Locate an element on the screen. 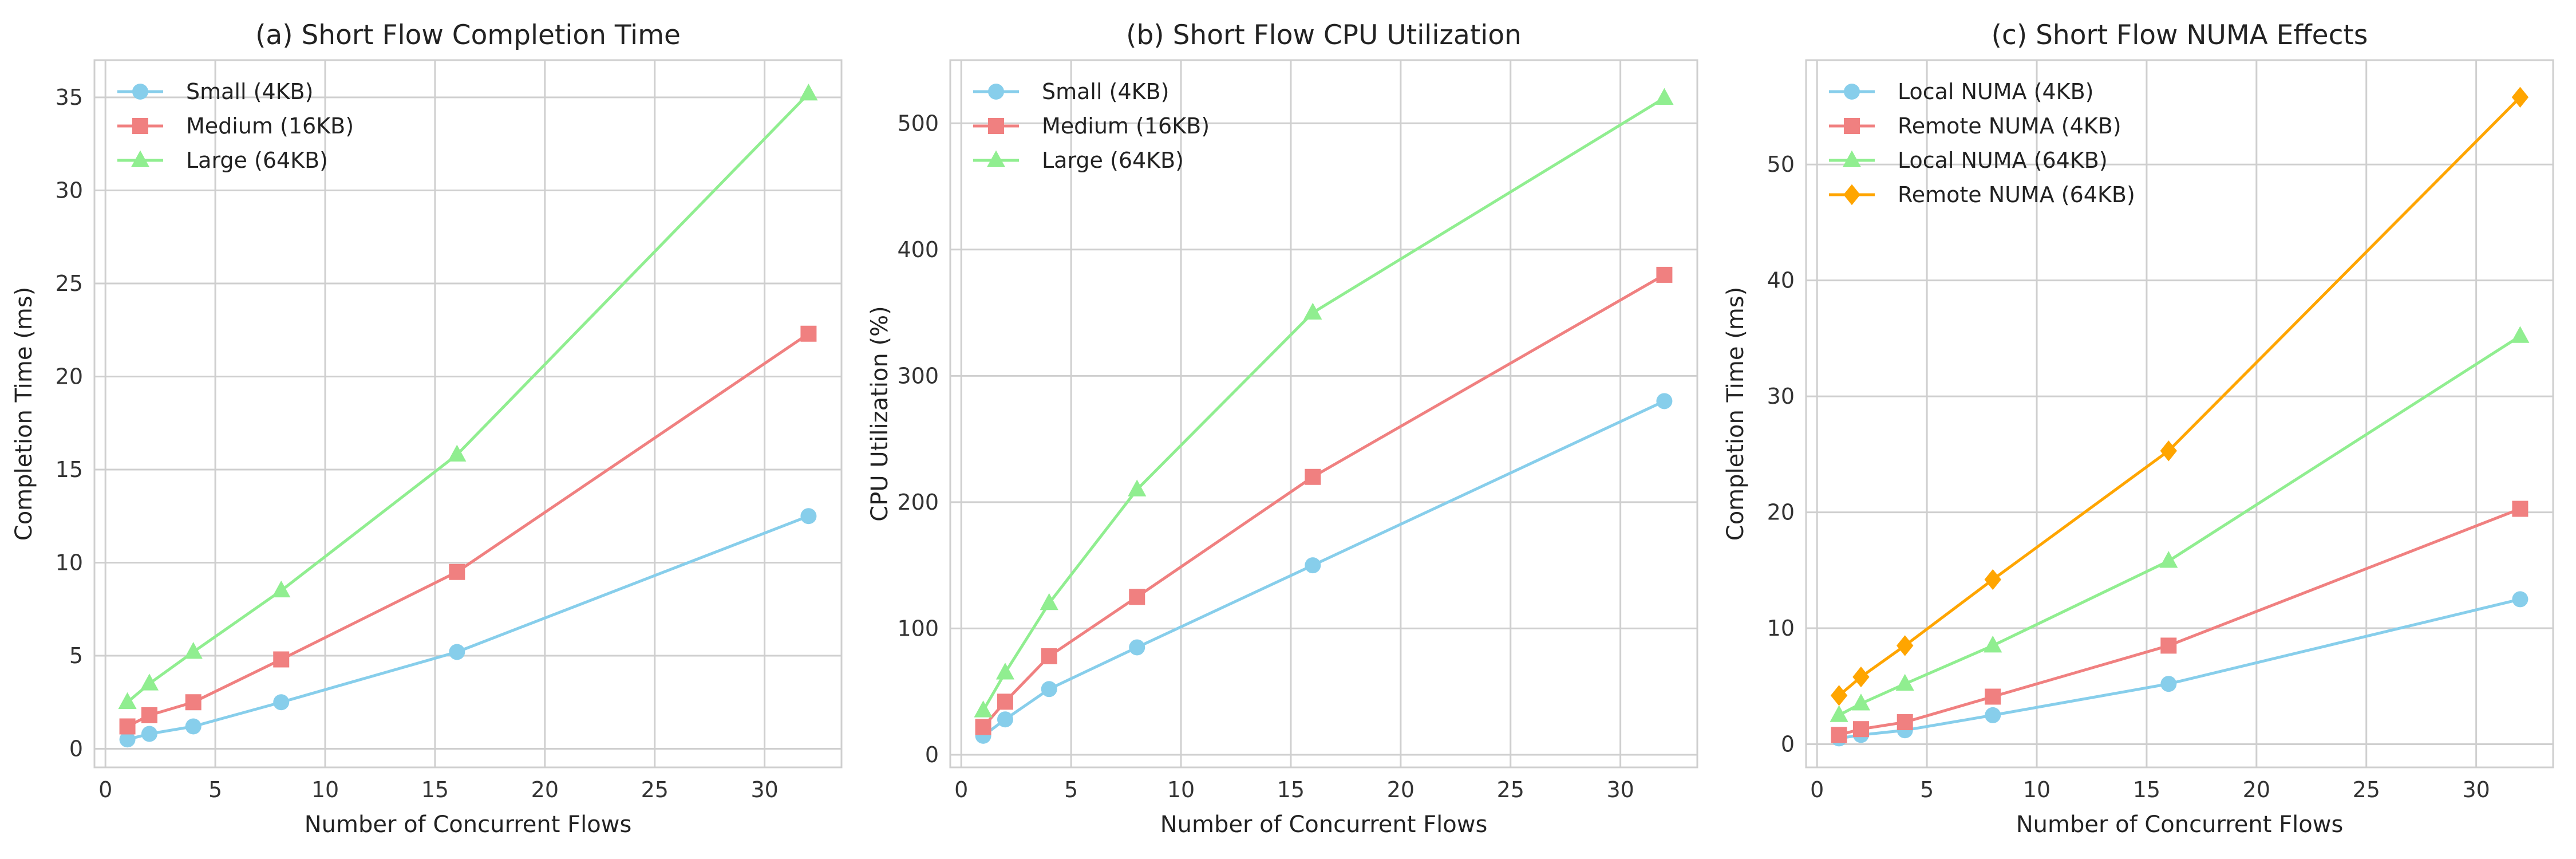 This screenshot has width=2576, height=859. legend-label: Local NUMA (64KB) is located at coordinates (2003, 160).